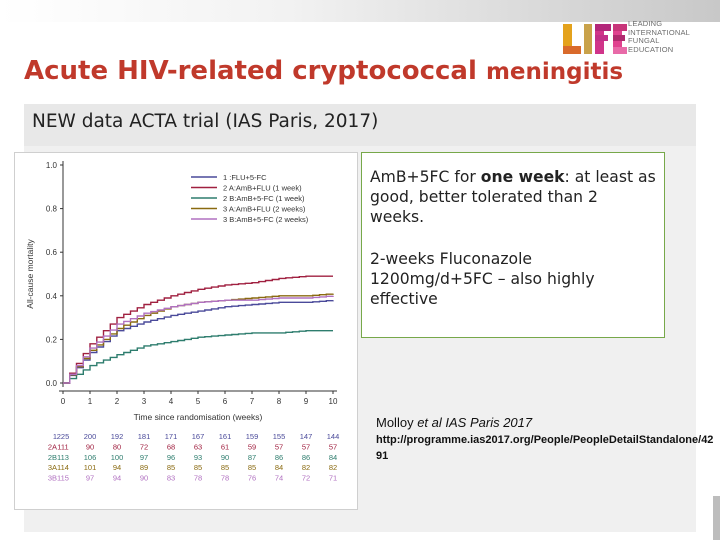 Image resolution: width=720 pixels, height=540 pixels. I want to click on finding-1-prefix: AmB+5FC for, so click(425, 177).